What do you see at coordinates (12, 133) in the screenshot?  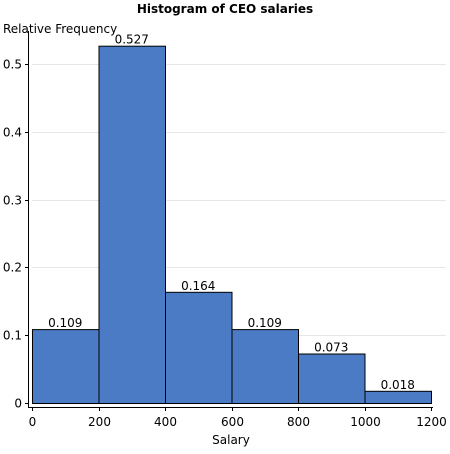 I see `y-tick-label: 0.4` at bounding box center [12, 133].